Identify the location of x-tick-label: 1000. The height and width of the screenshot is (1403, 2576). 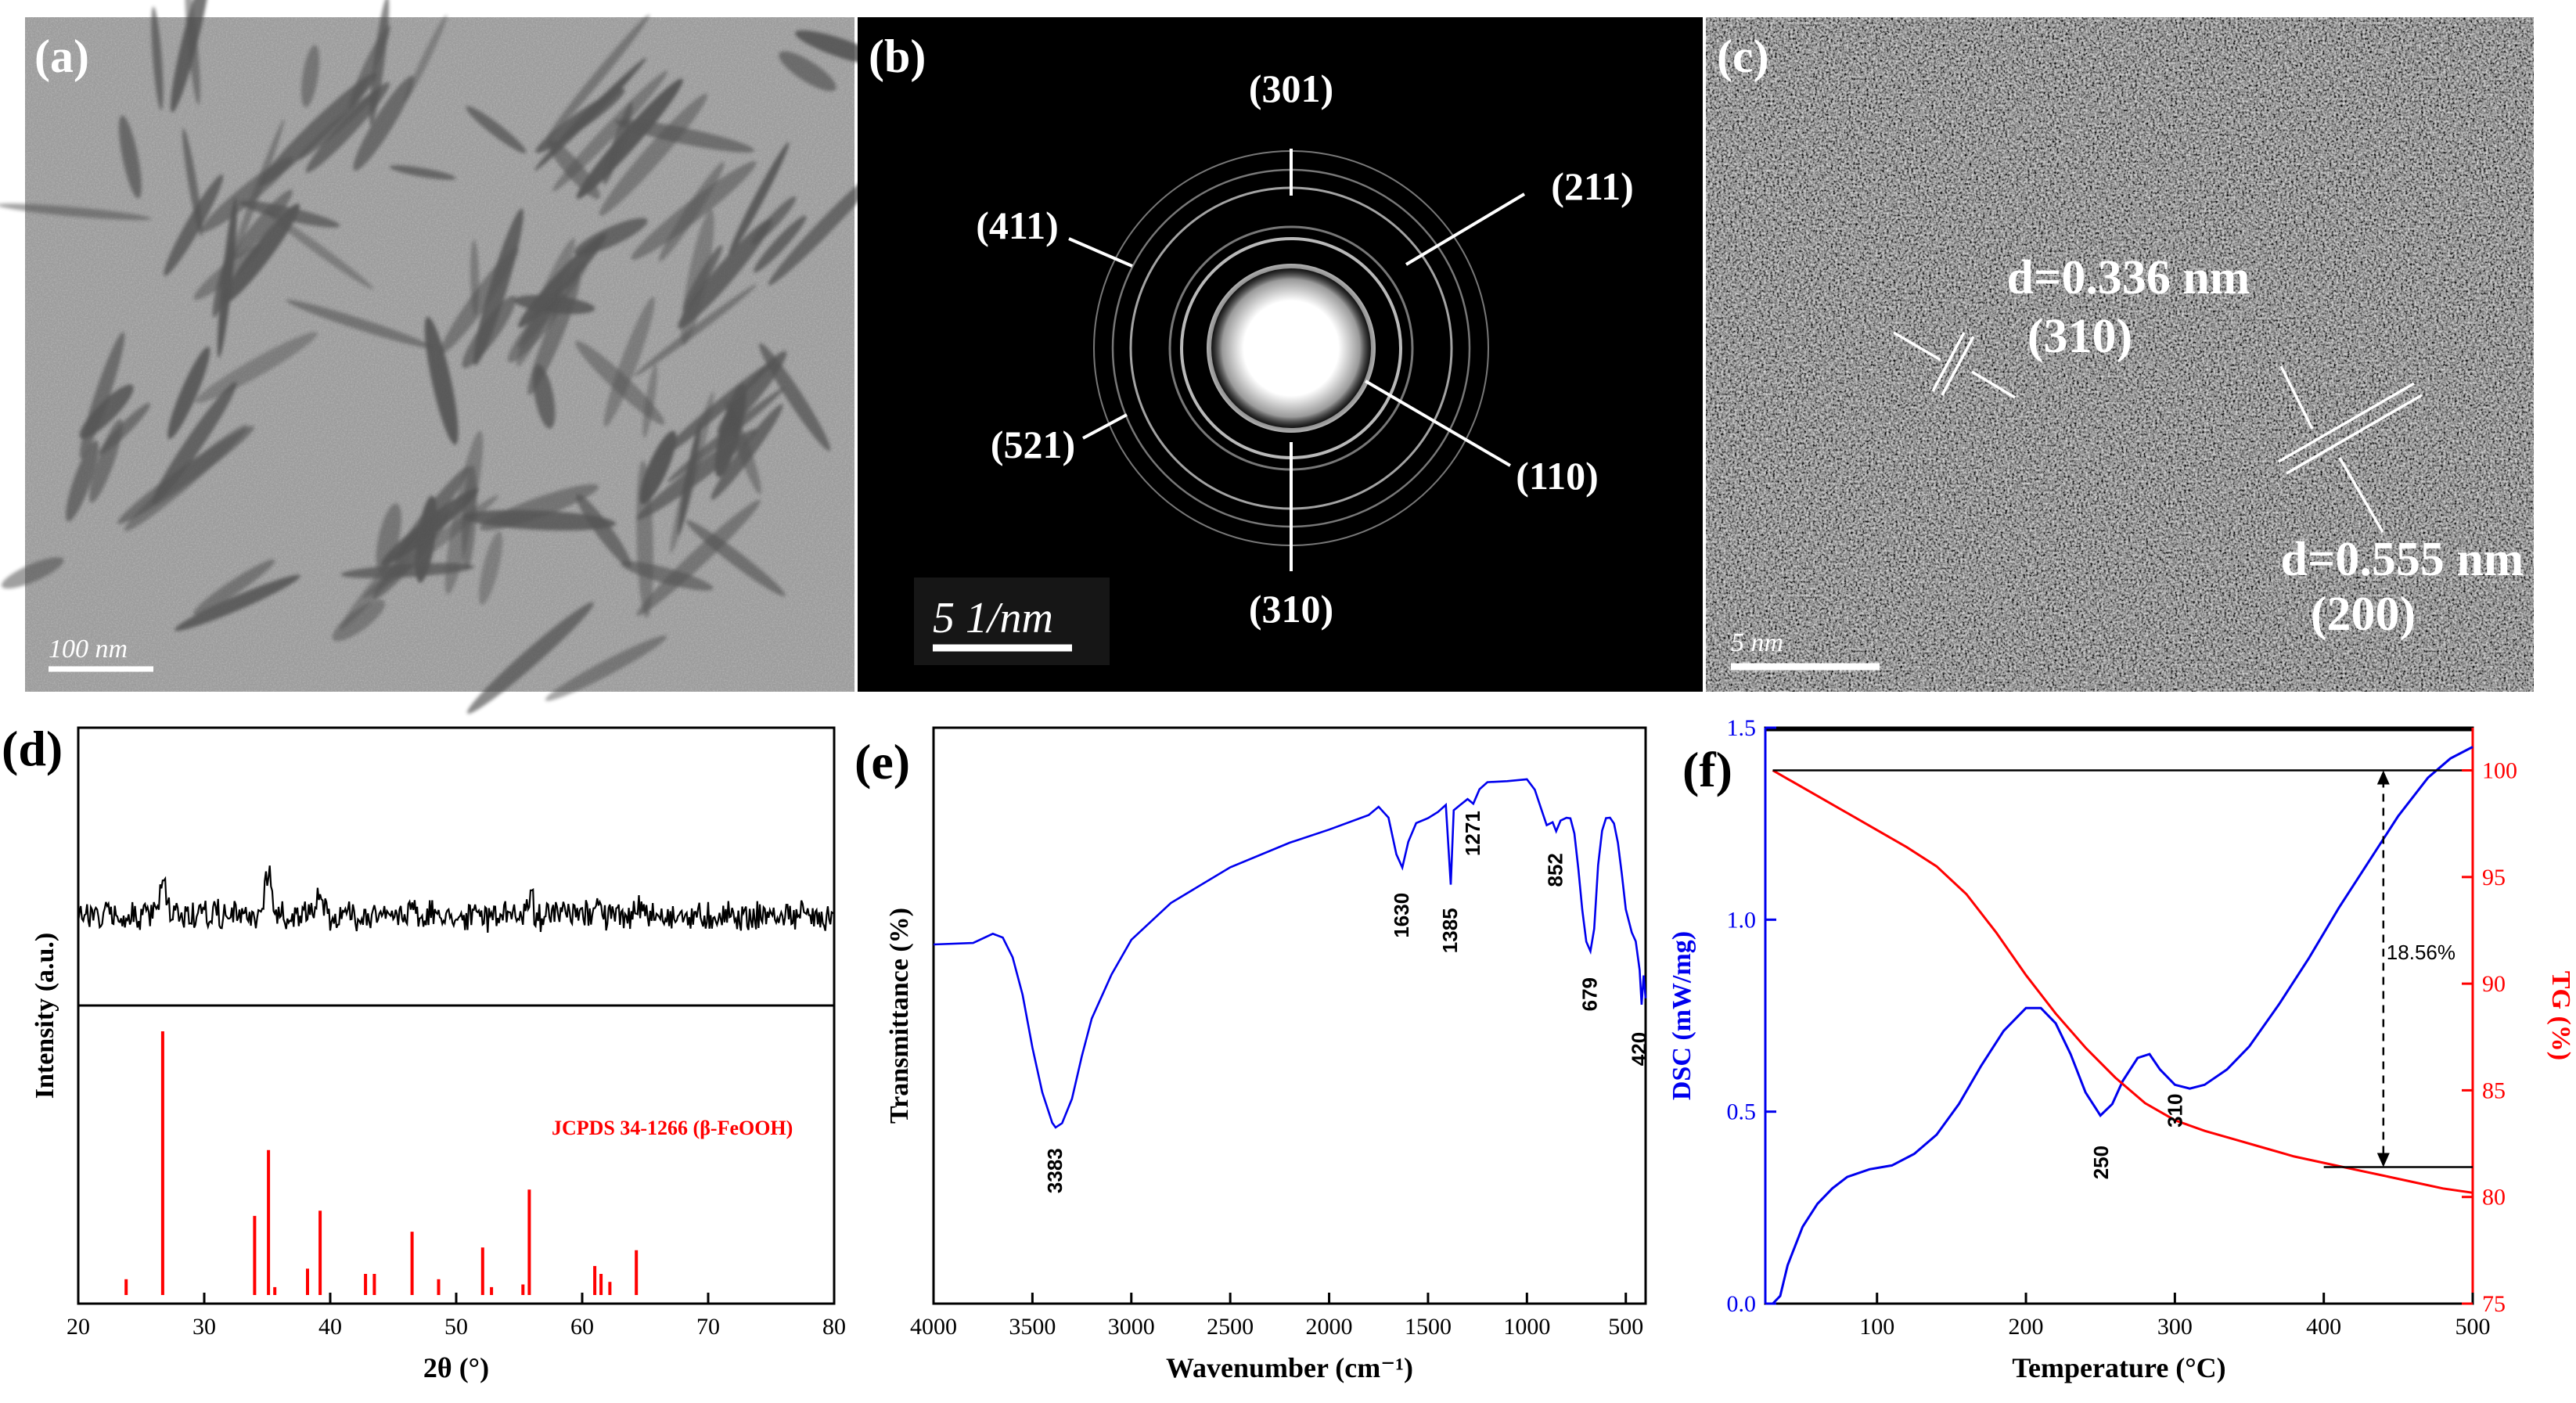
(1526, 1327).